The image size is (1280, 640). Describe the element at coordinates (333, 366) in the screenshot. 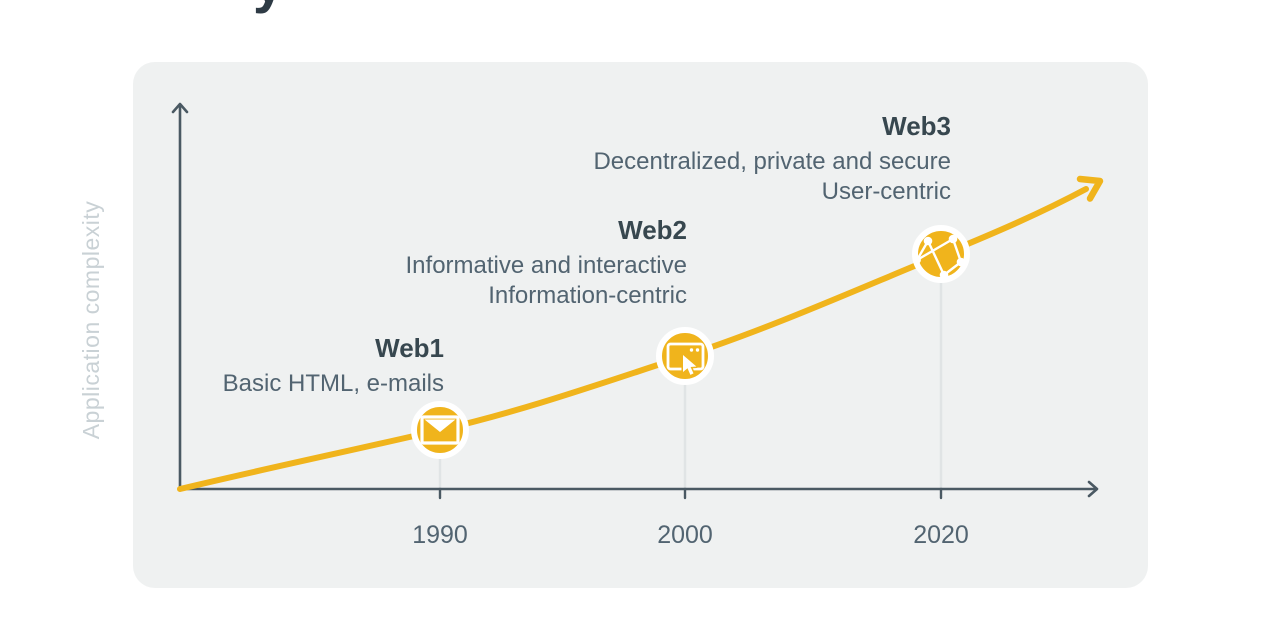

I see `milestone-annotation-web1: Web1 Basic HTML, e-mails` at that location.